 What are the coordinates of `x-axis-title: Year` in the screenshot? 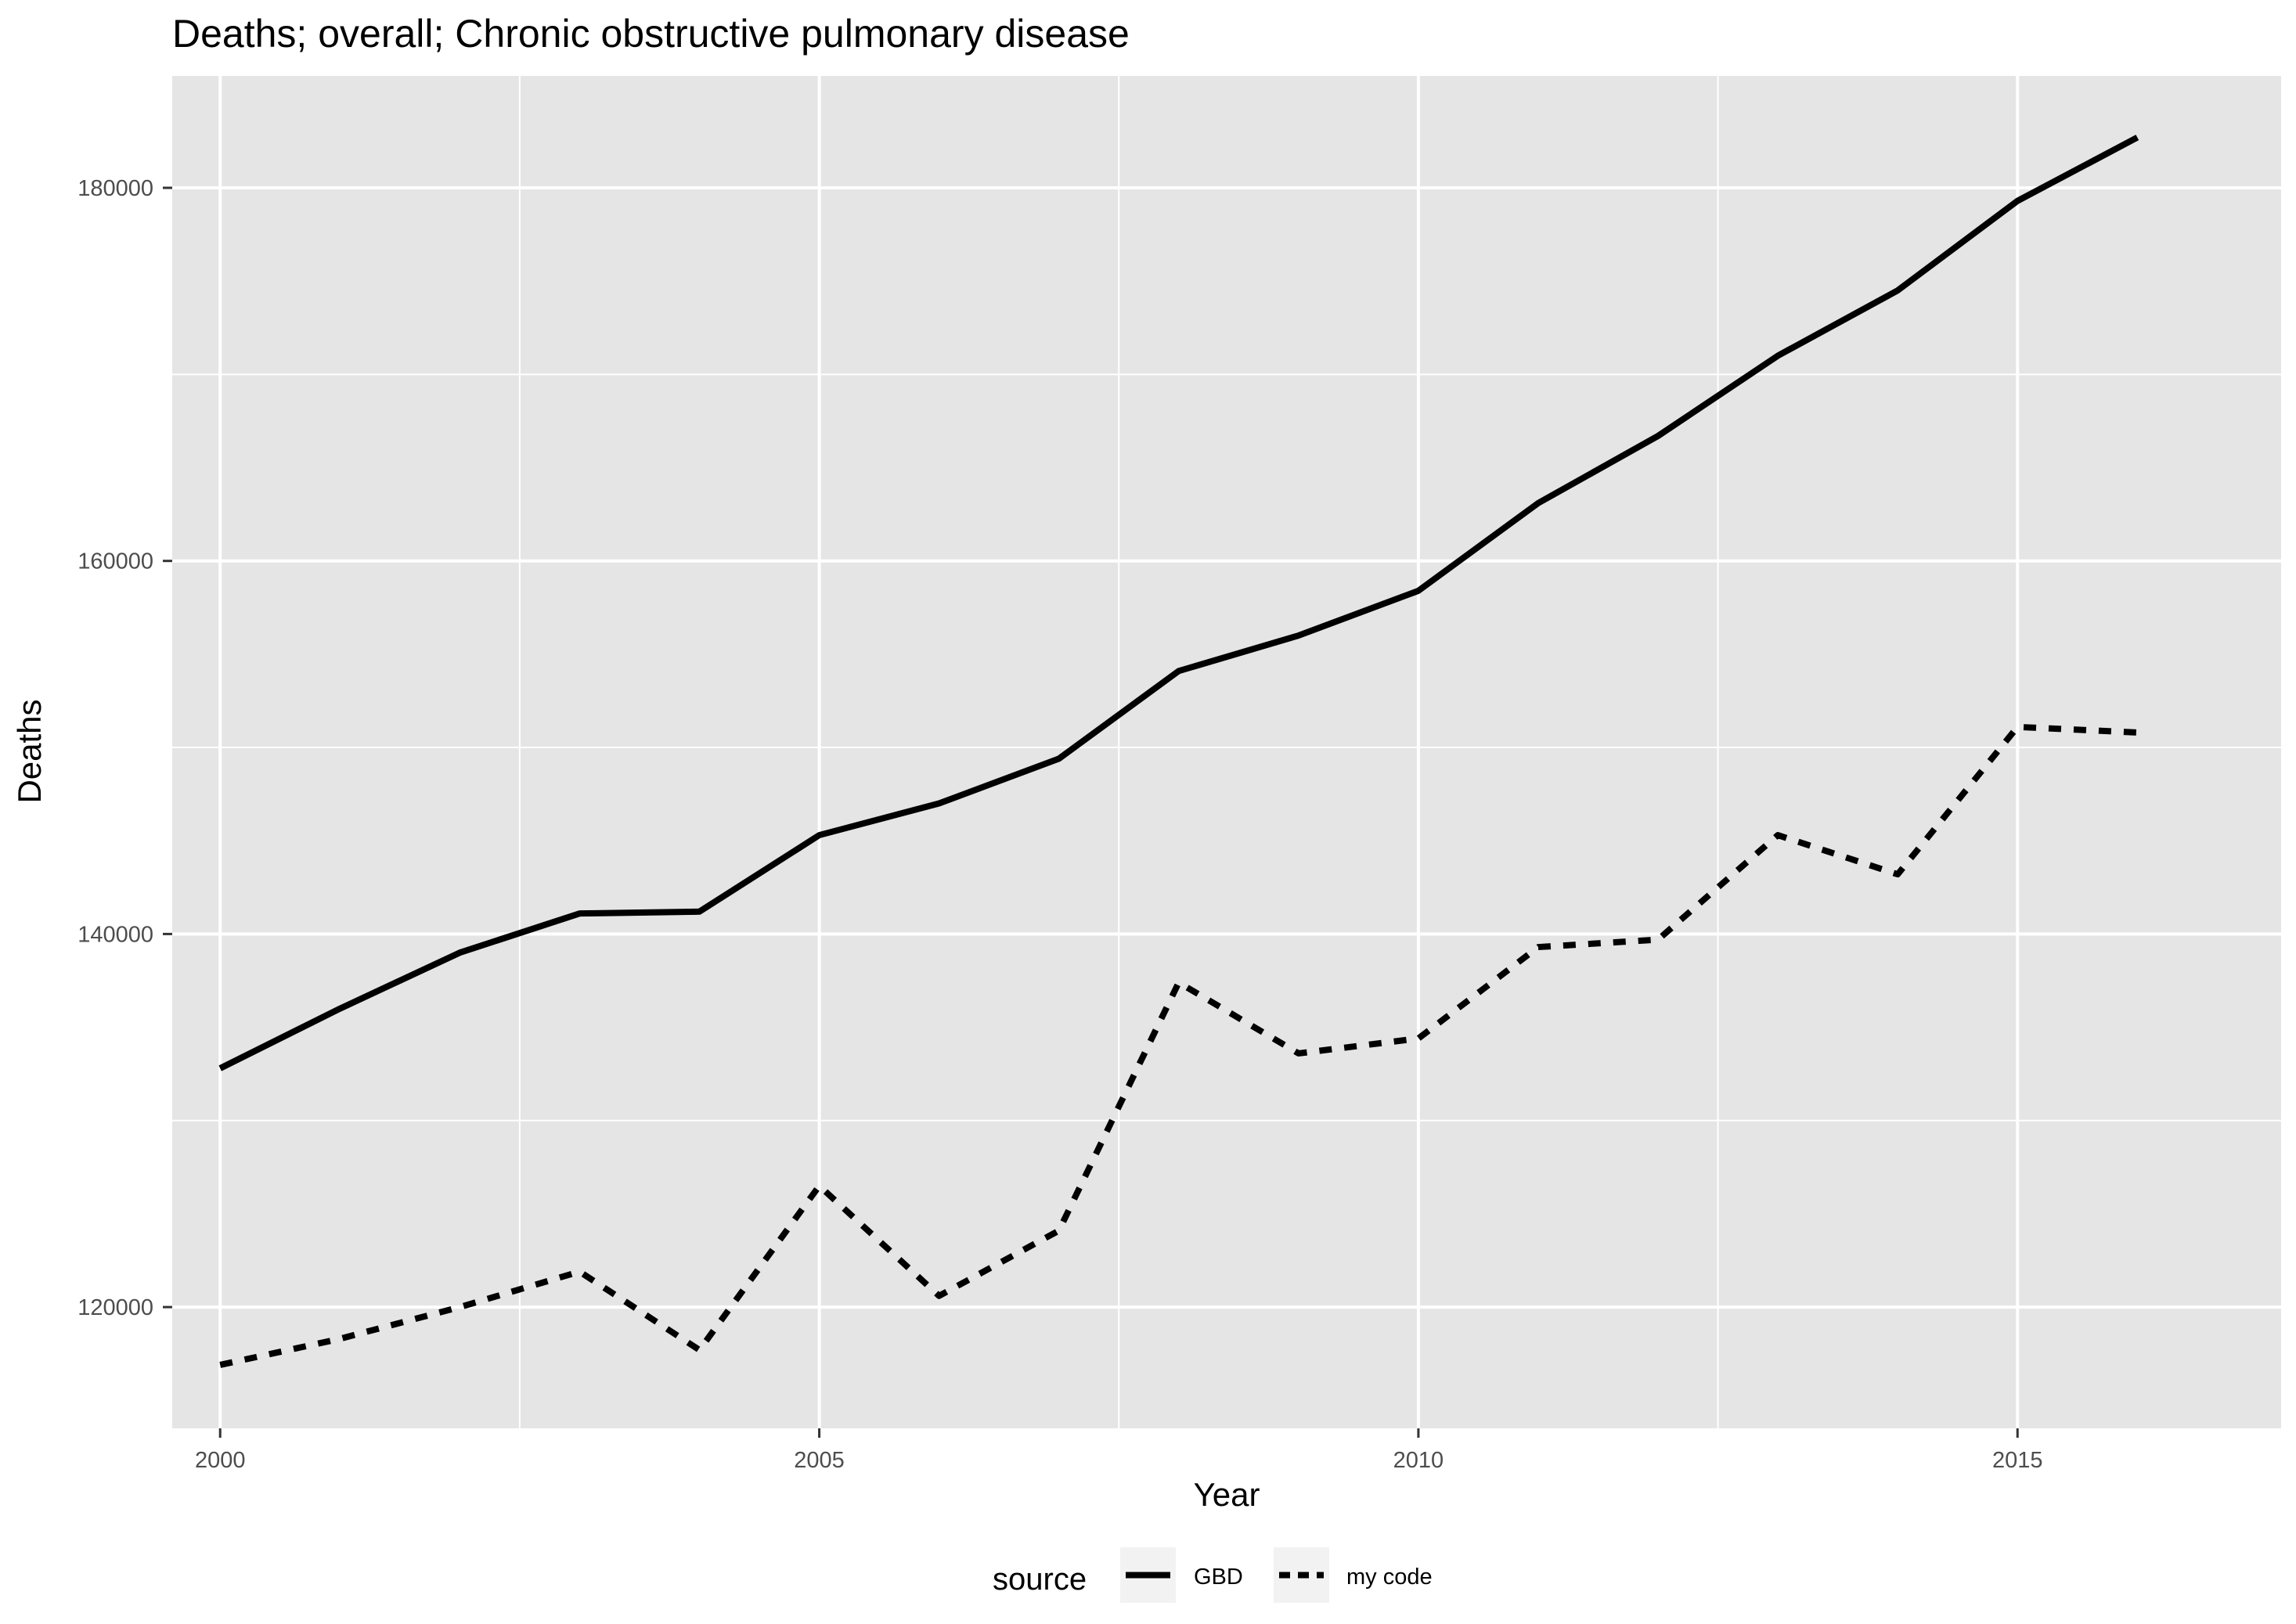 It's located at (1227, 1494).